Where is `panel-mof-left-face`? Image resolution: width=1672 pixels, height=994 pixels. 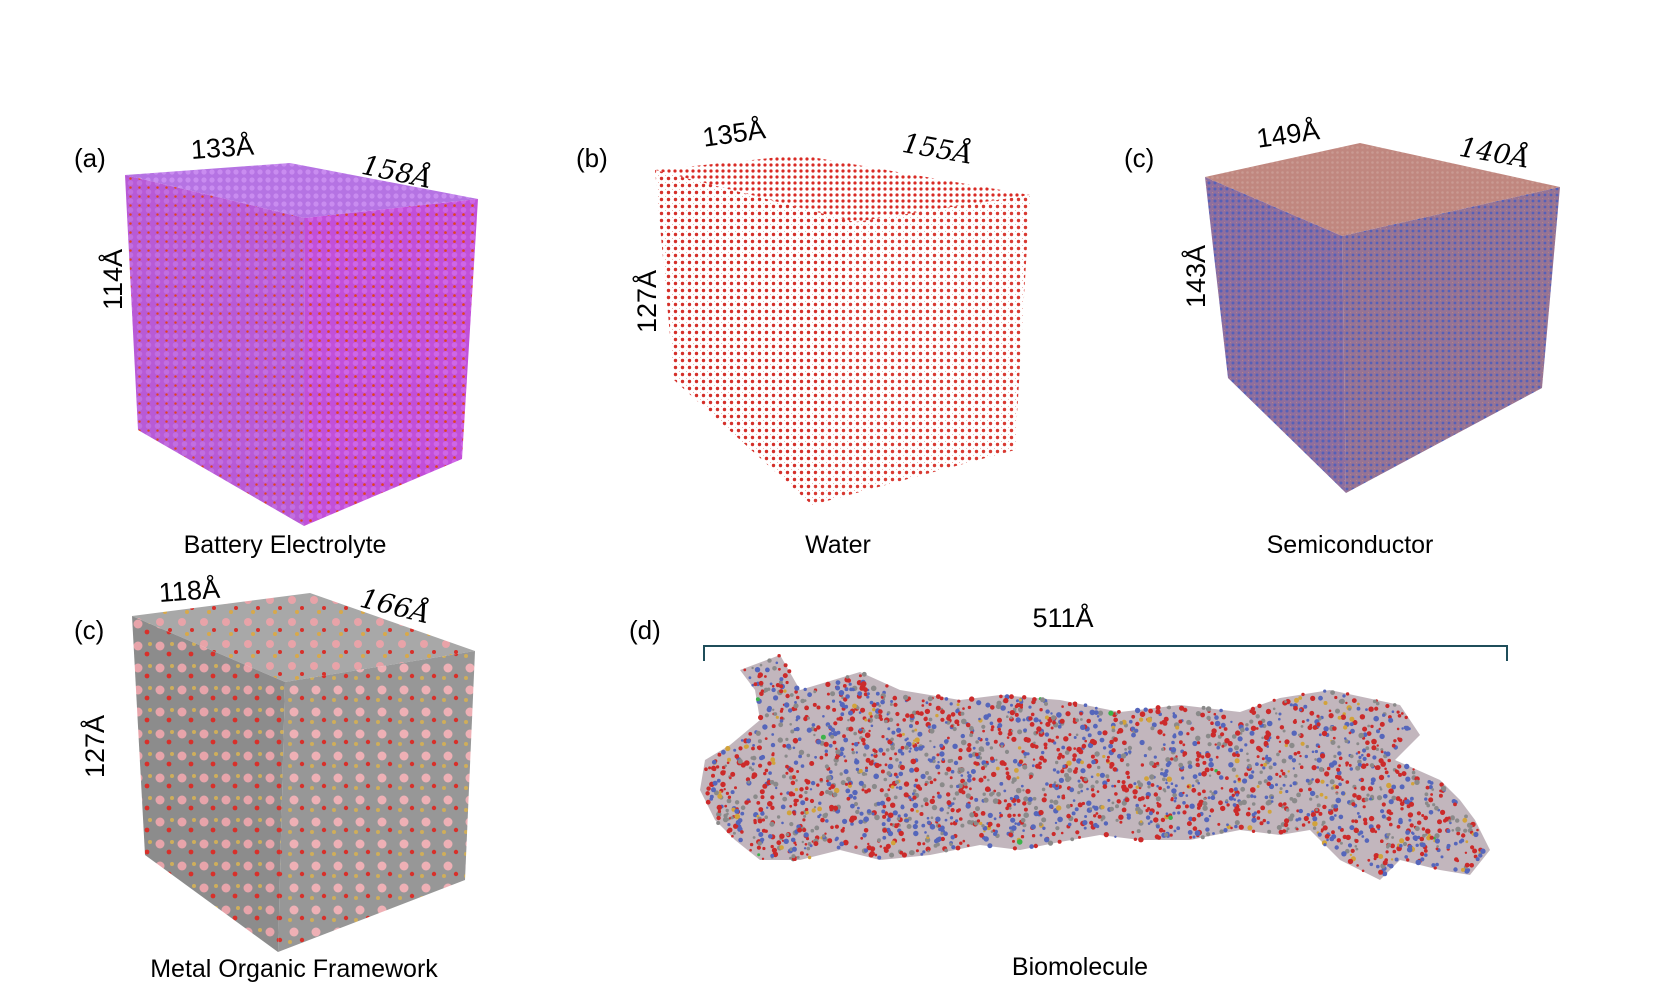
panel-mof-left-face is located at coordinates (208, 784).